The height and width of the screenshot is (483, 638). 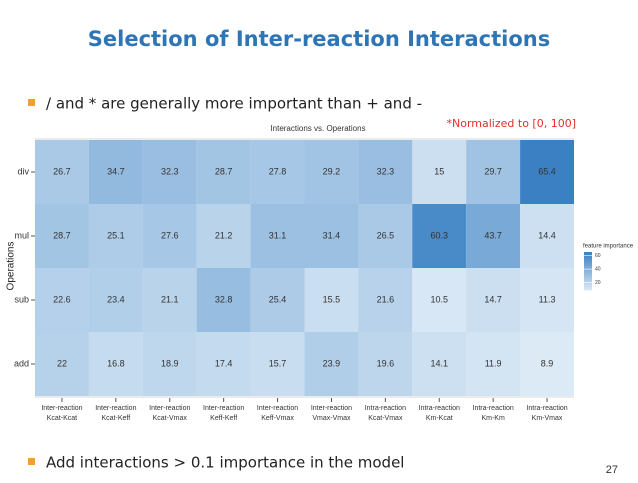 I want to click on x-tick-label: Keff-Keff, so click(x=223, y=418).